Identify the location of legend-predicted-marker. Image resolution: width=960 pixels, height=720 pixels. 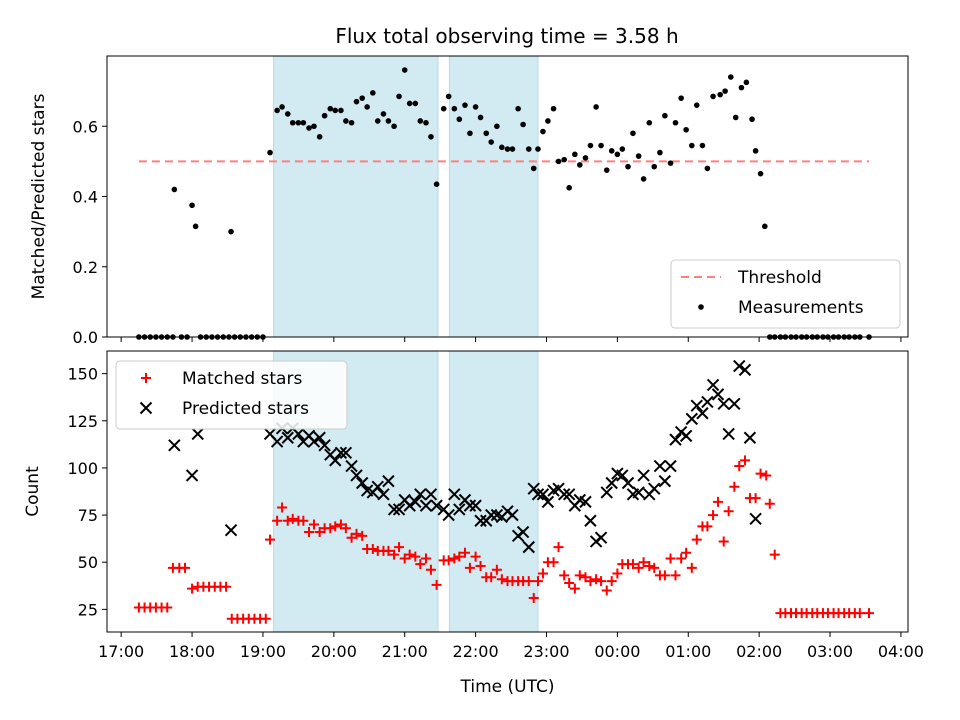
(146, 408).